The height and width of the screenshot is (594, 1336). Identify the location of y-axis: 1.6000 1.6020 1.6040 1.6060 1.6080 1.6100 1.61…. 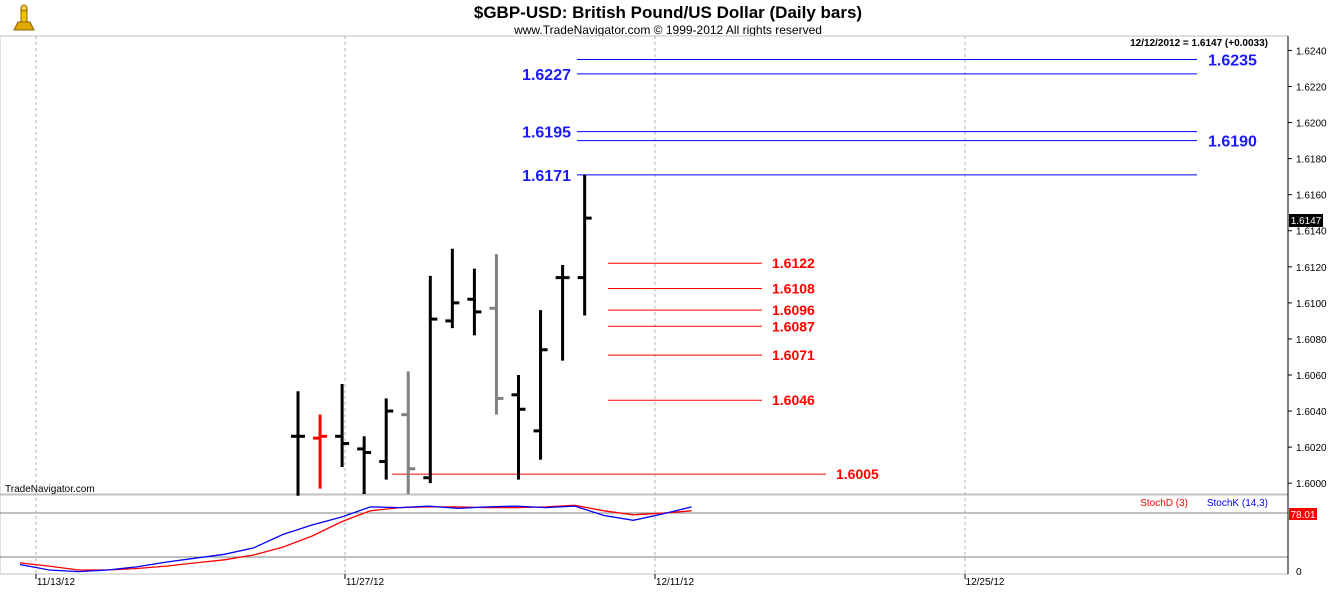
(1307, 307).